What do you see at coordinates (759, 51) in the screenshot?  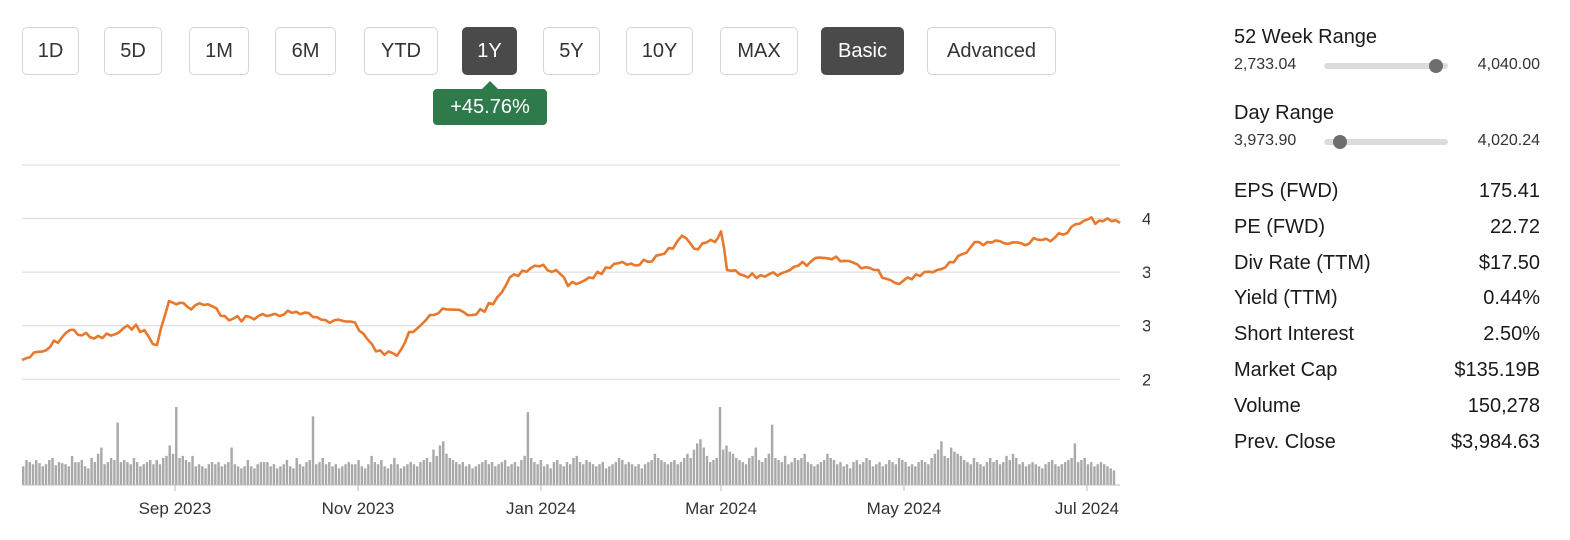 I see `range-button-max: MAX` at bounding box center [759, 51].